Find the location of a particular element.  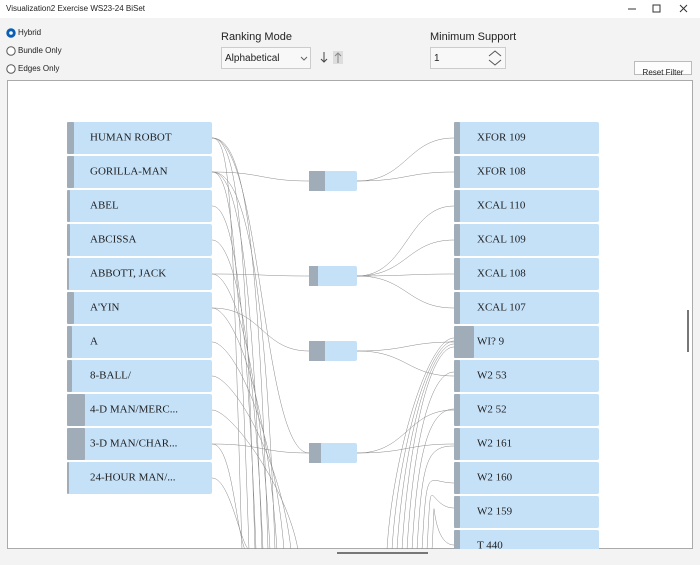

mode-label: Hybrid is located at coordinates (30, 32).